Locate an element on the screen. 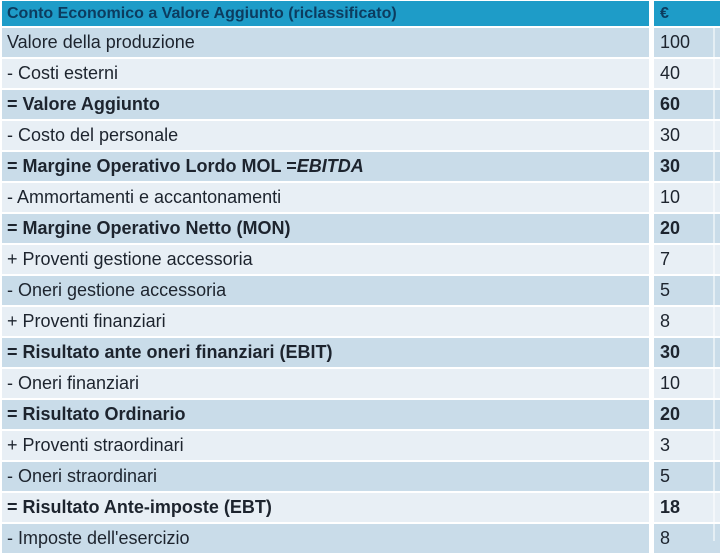 The image size is (720, 555). row-label: = Margine Operativo Netto (MON) is located at coordinates (325, 228).